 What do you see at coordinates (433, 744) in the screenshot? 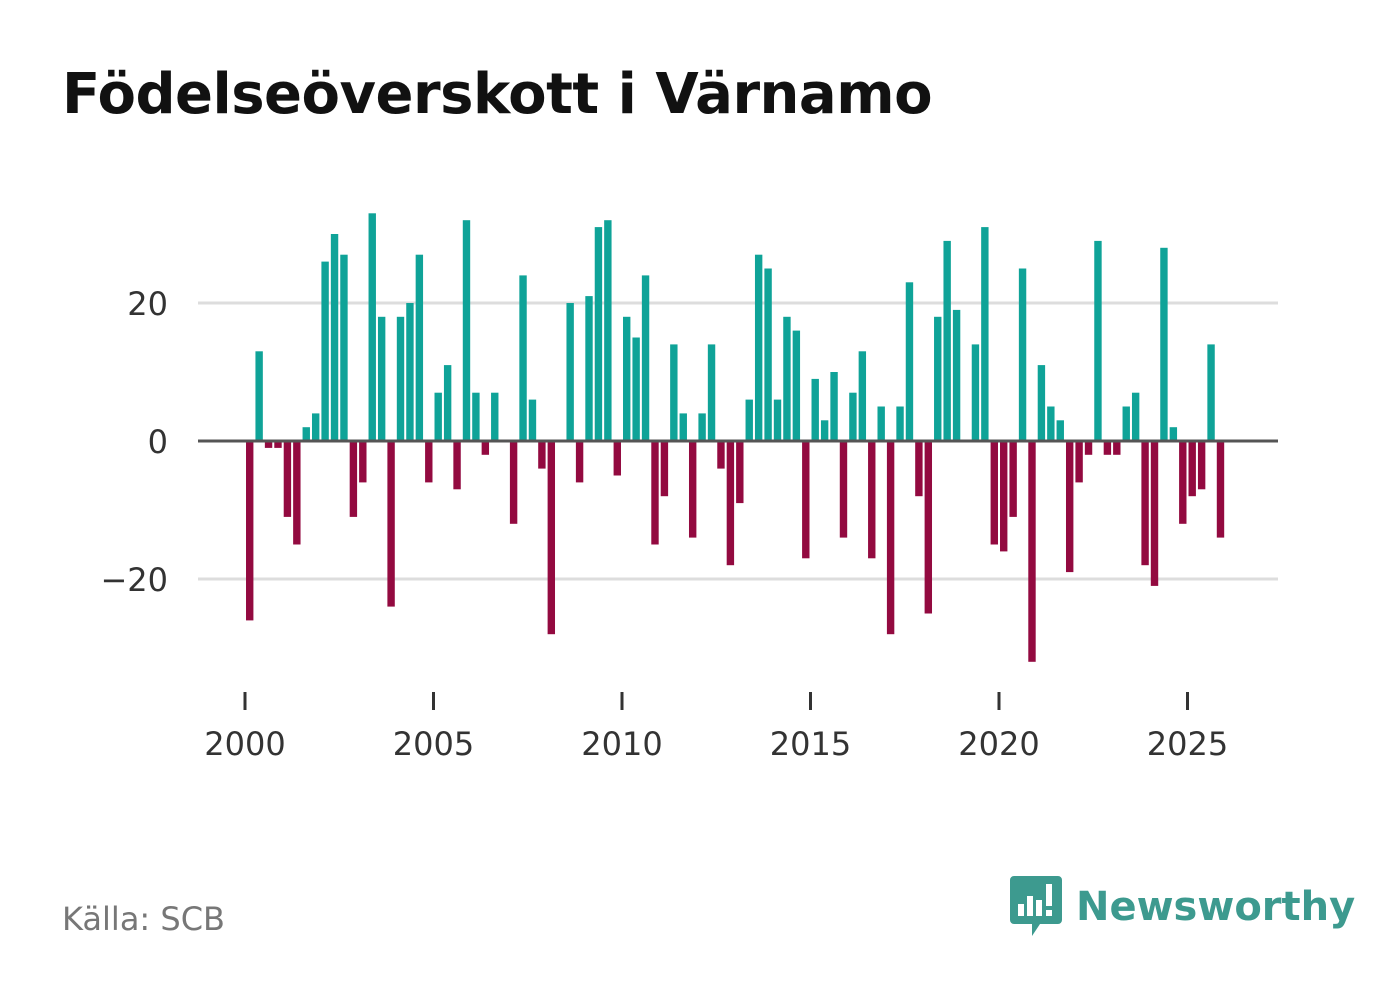
I see `x-tick-label: 2005` at bounding box center [433, 744].